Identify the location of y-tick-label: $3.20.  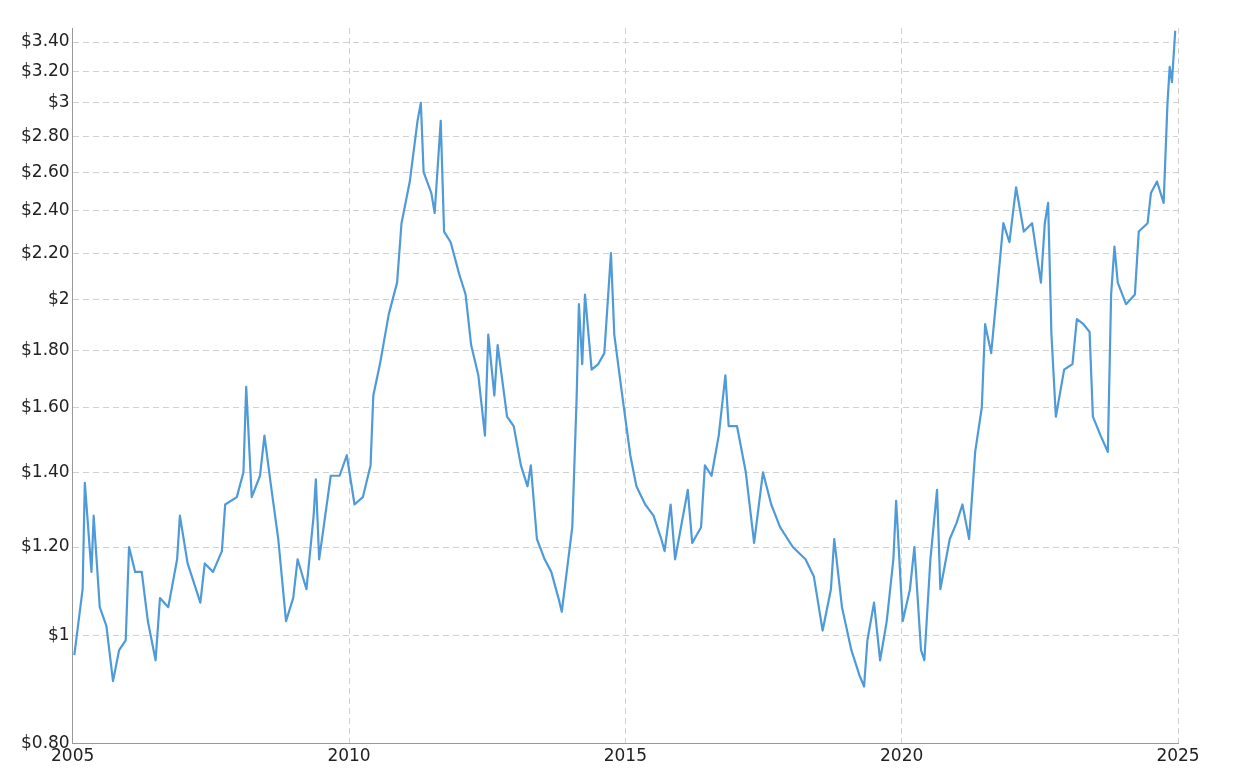
(45, 69).